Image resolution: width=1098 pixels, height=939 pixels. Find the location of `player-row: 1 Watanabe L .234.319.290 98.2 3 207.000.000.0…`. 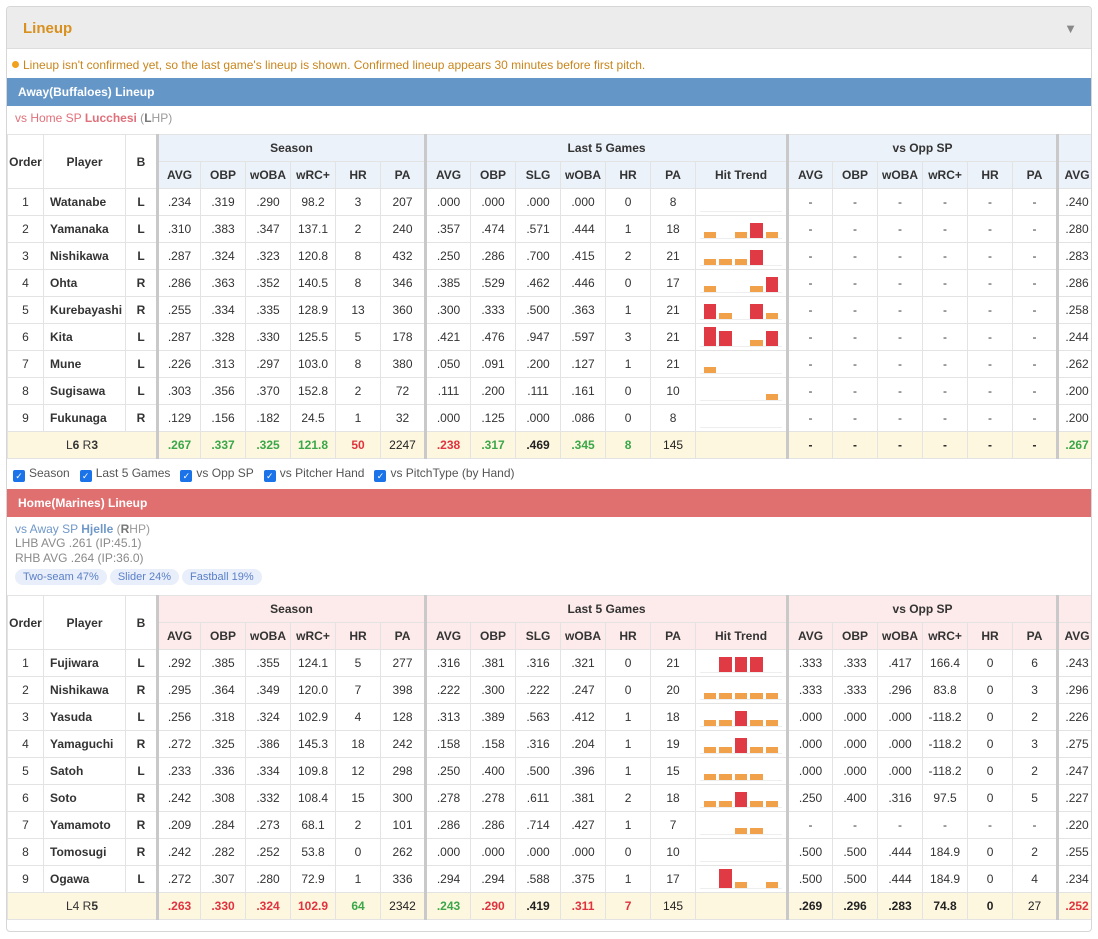

player-row: 1 Watanabe L .234.319.290 98.2 3 207.000.000.0… is located at coordinates (549, 202).